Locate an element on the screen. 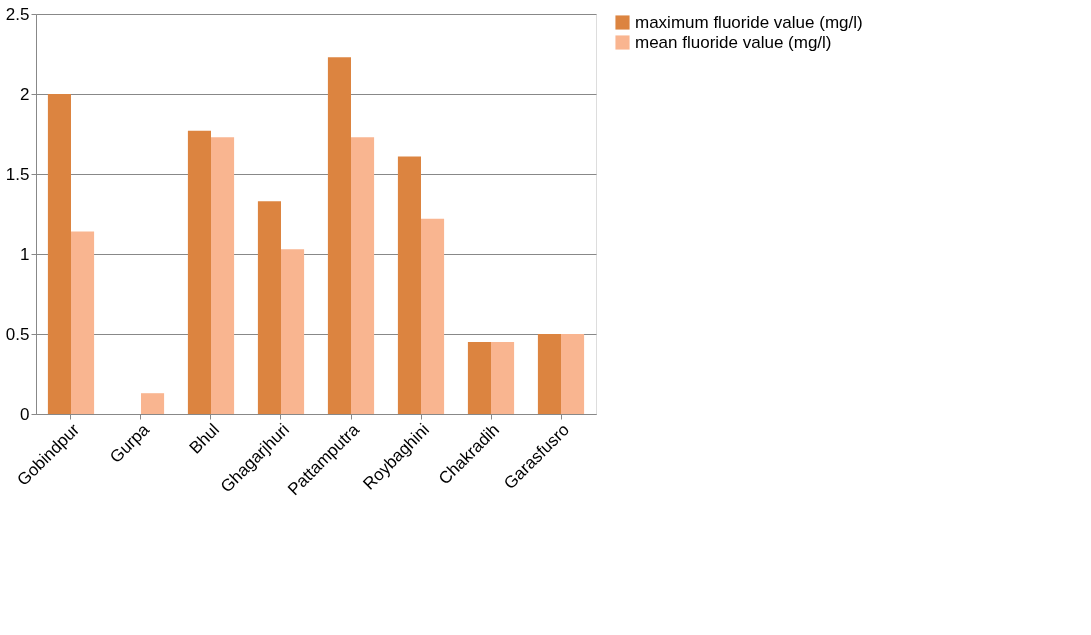 The width and height of the screenshot is (1091, 635). y-tick-label: 2.5 is located at coordinates (17, 14).